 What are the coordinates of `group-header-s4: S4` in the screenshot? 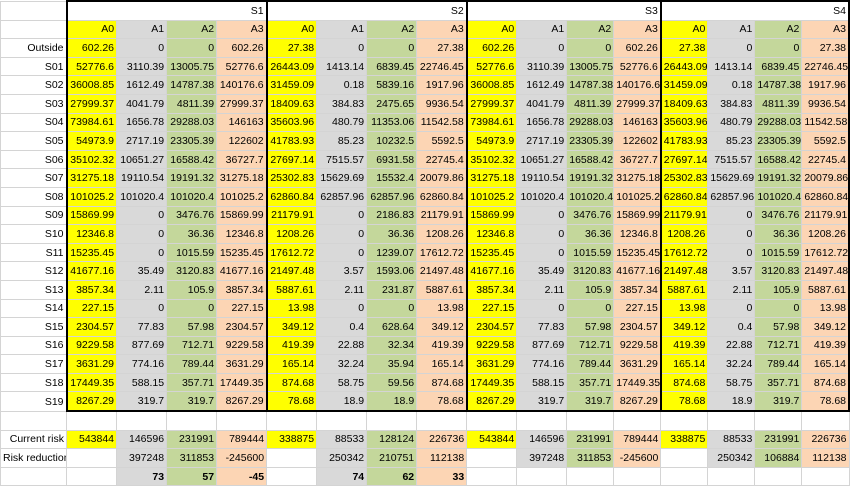 It's located at (754, 10).